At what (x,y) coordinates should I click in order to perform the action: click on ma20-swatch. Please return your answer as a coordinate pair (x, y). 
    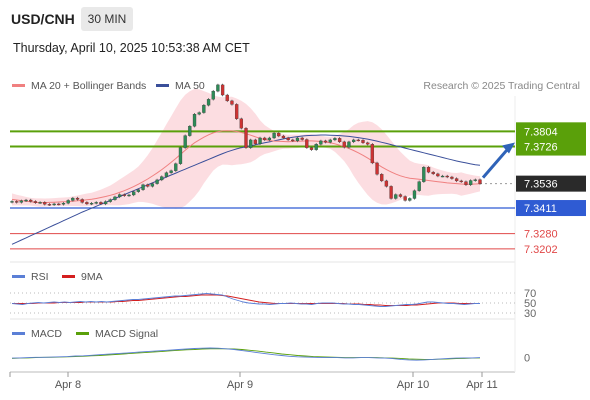
    Looking at the image, I should click on (18, 85).